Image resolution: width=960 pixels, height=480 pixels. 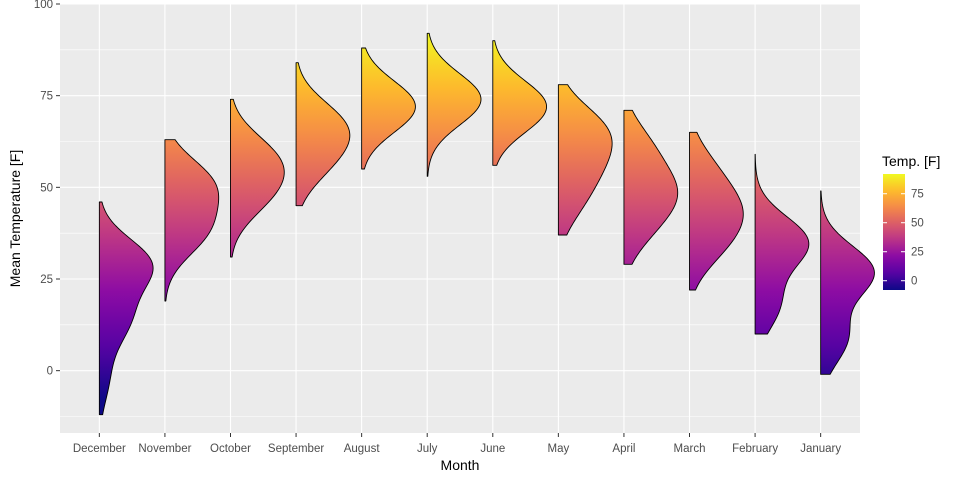 What do you see at coordinates (323, 134) in the screenshot?
I see `density-september` at bounding box center [323, 134].